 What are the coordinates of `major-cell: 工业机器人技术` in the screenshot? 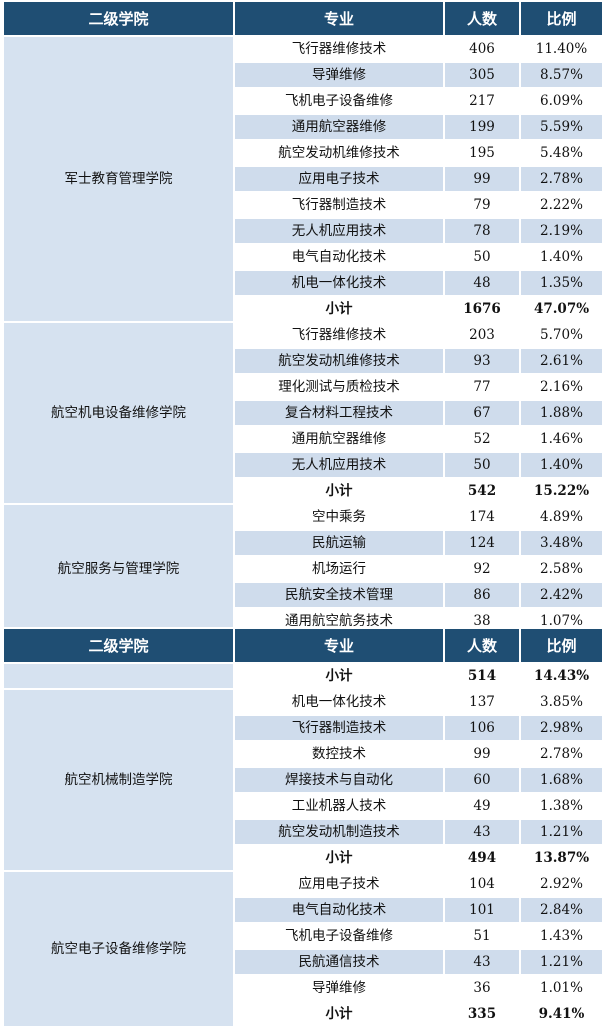 It's located at (339, 806).